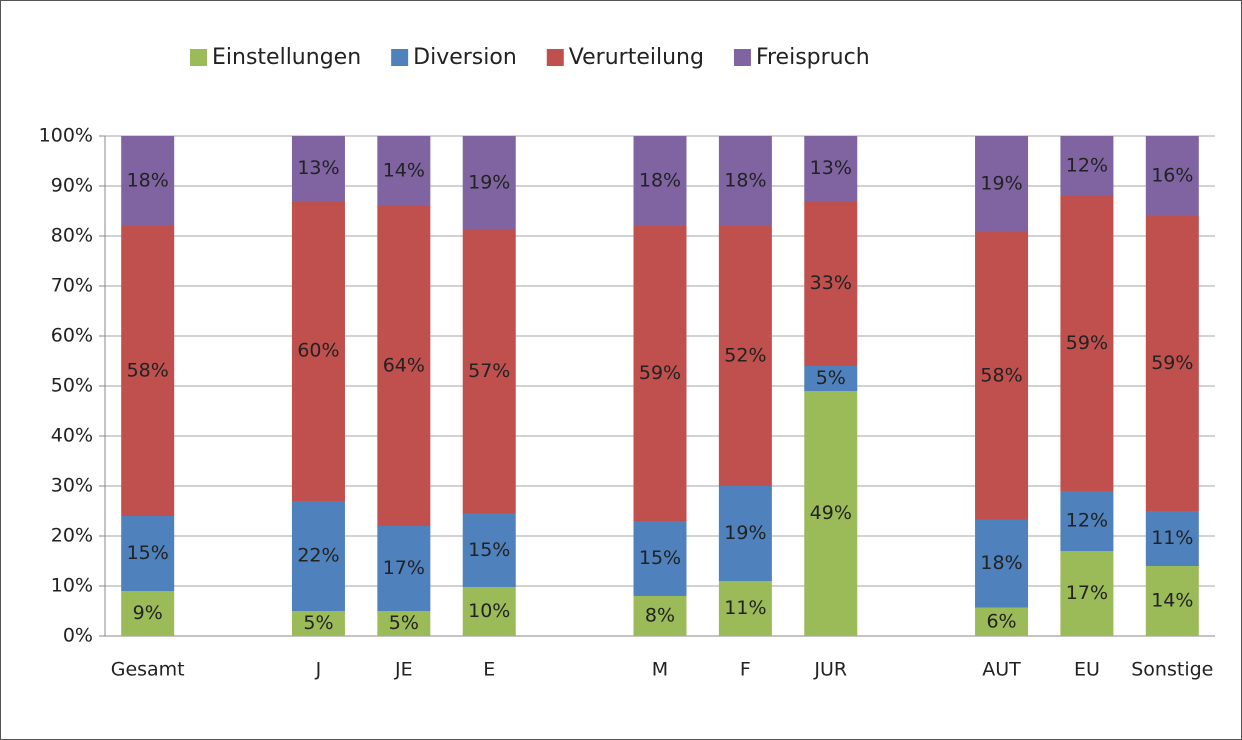  Describe the element at coordinates (830, 670) in the screenshot. I see `x-tick-label: JUR` at that location.